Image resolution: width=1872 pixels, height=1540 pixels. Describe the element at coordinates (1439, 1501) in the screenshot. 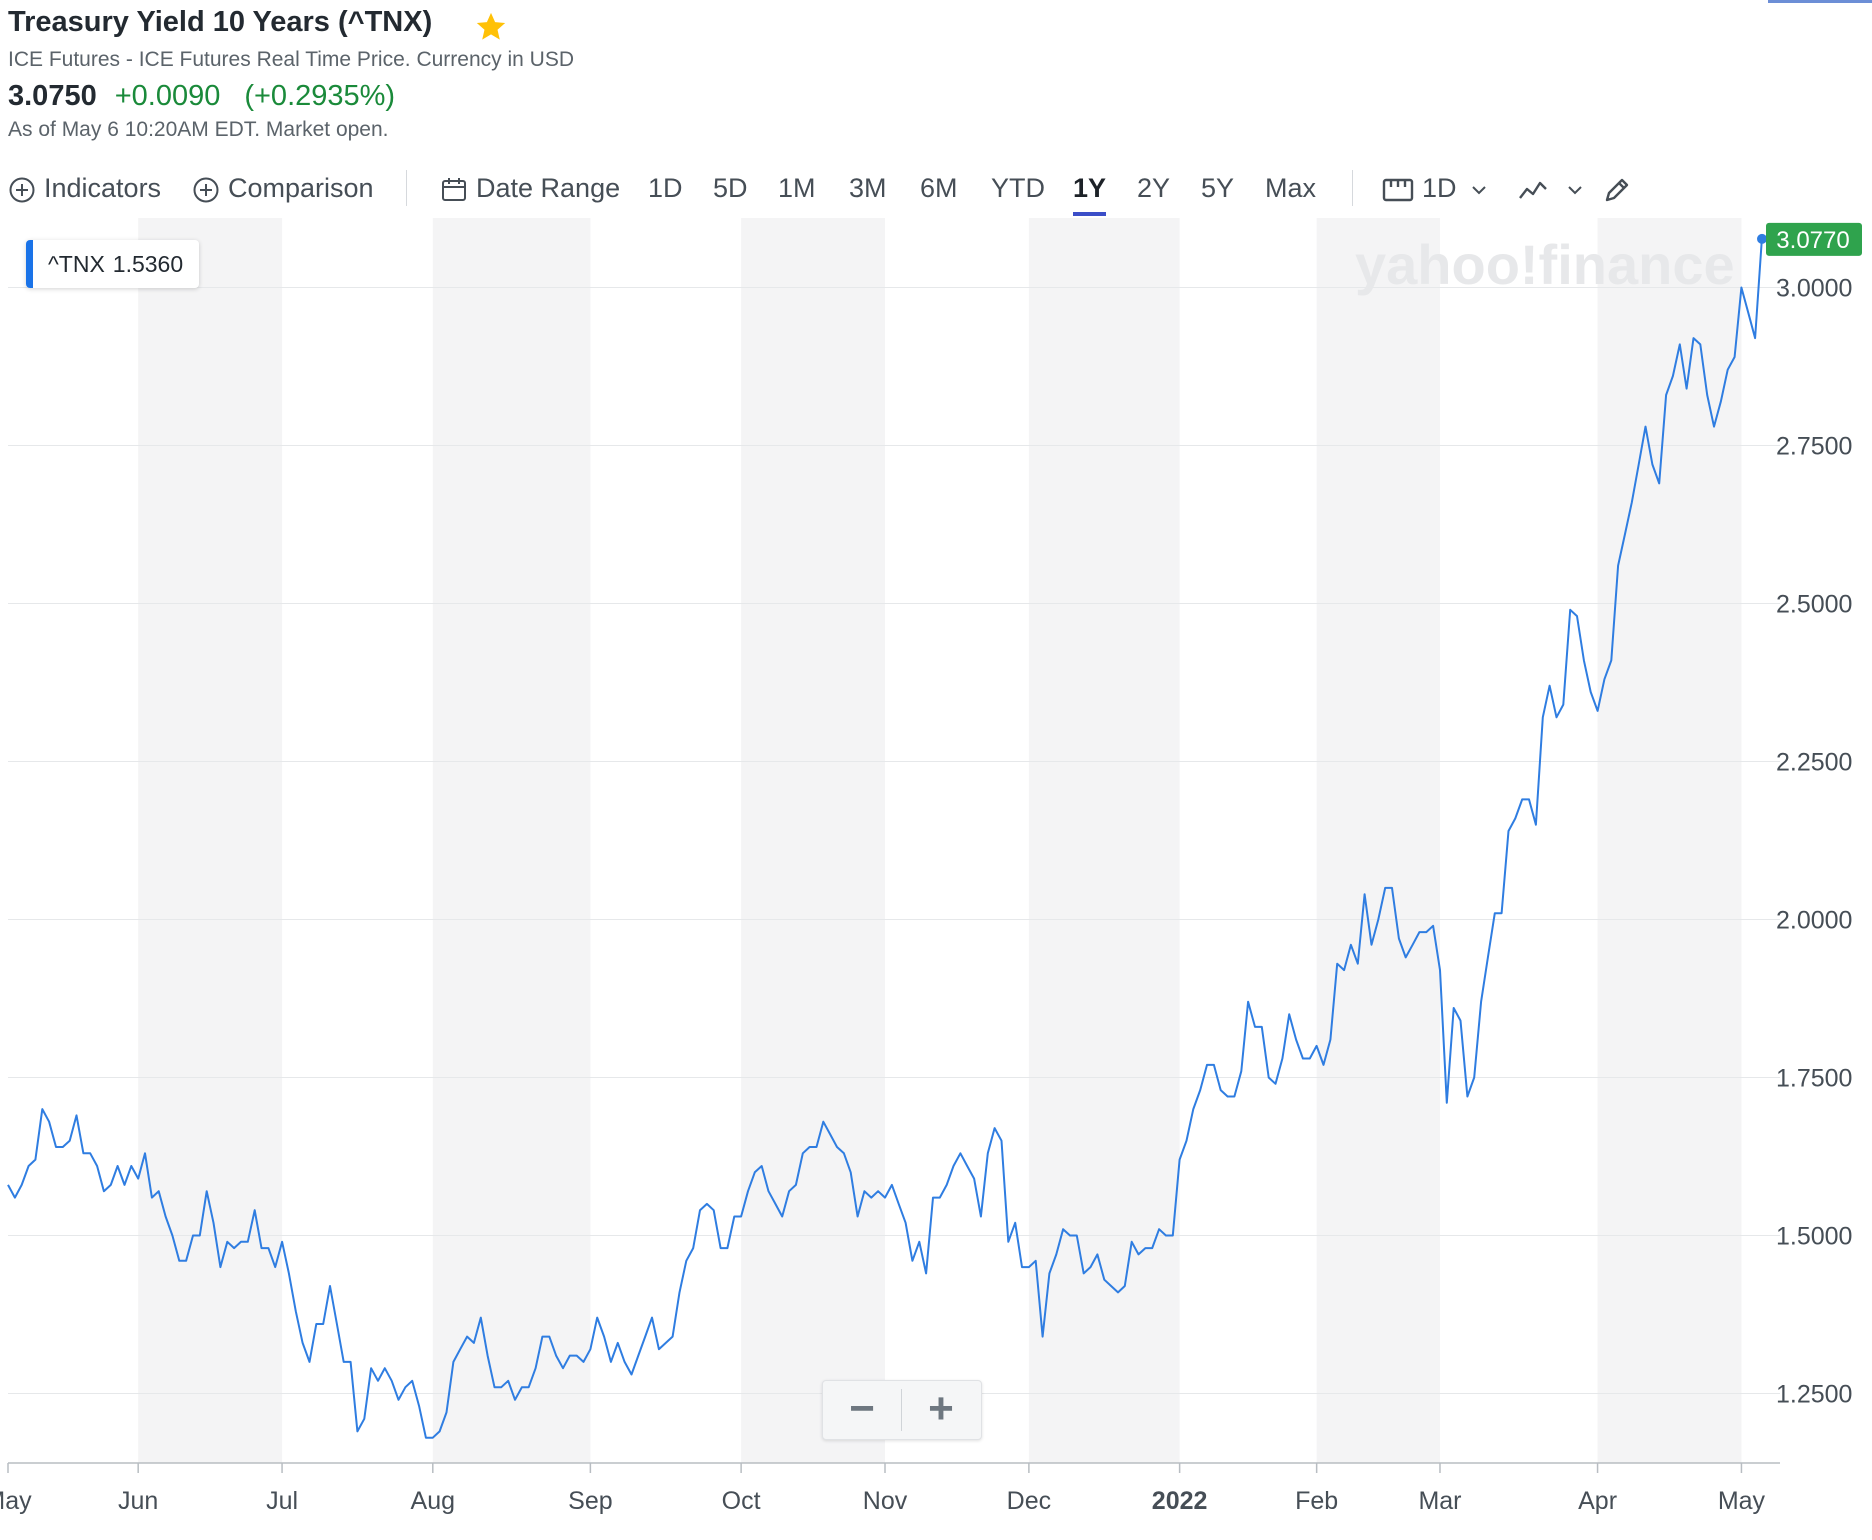

I see `x-tick-label: Mar` at that location.